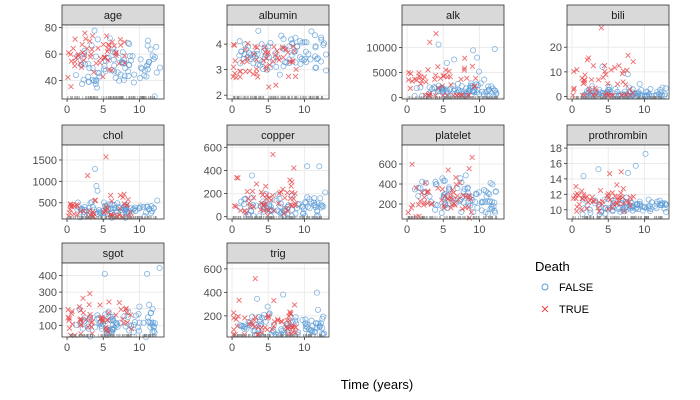 Image resolution: width=700 pixels, height=400 pixels. Describe the element at coordinates (102, 298) in the screenshot. I see `panel-sgot: sgot 100 200 300 400 0 5 10` at that location.